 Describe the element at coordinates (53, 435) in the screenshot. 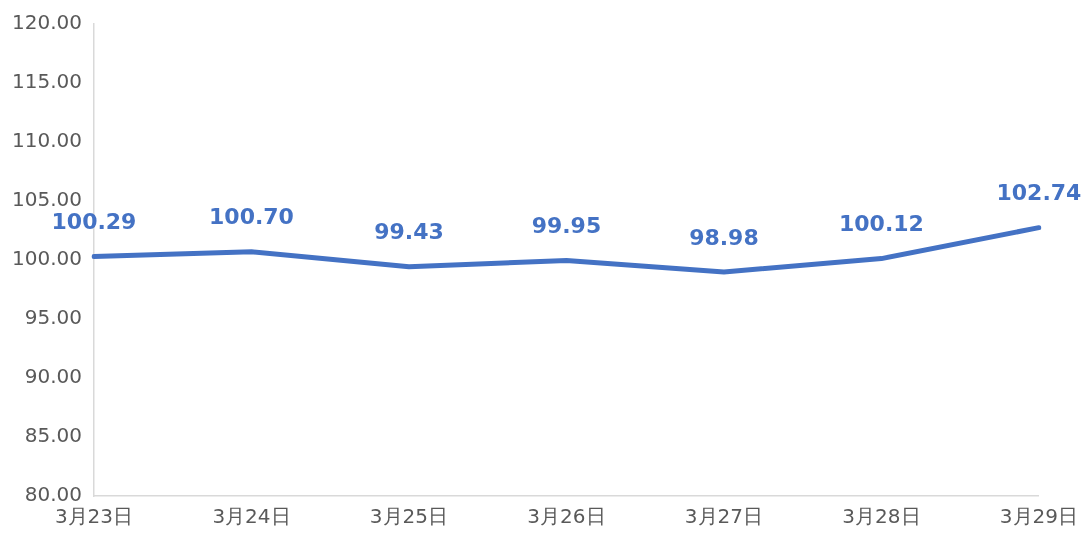

I see `y-tick-label: 85.00` at that location.